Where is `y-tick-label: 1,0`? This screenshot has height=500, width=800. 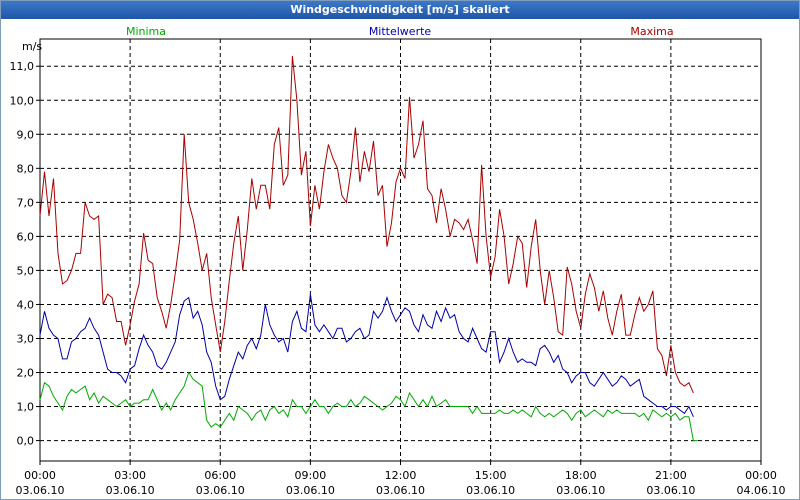
y-tick-label: 1,0 is located at coordinates (26, 407).